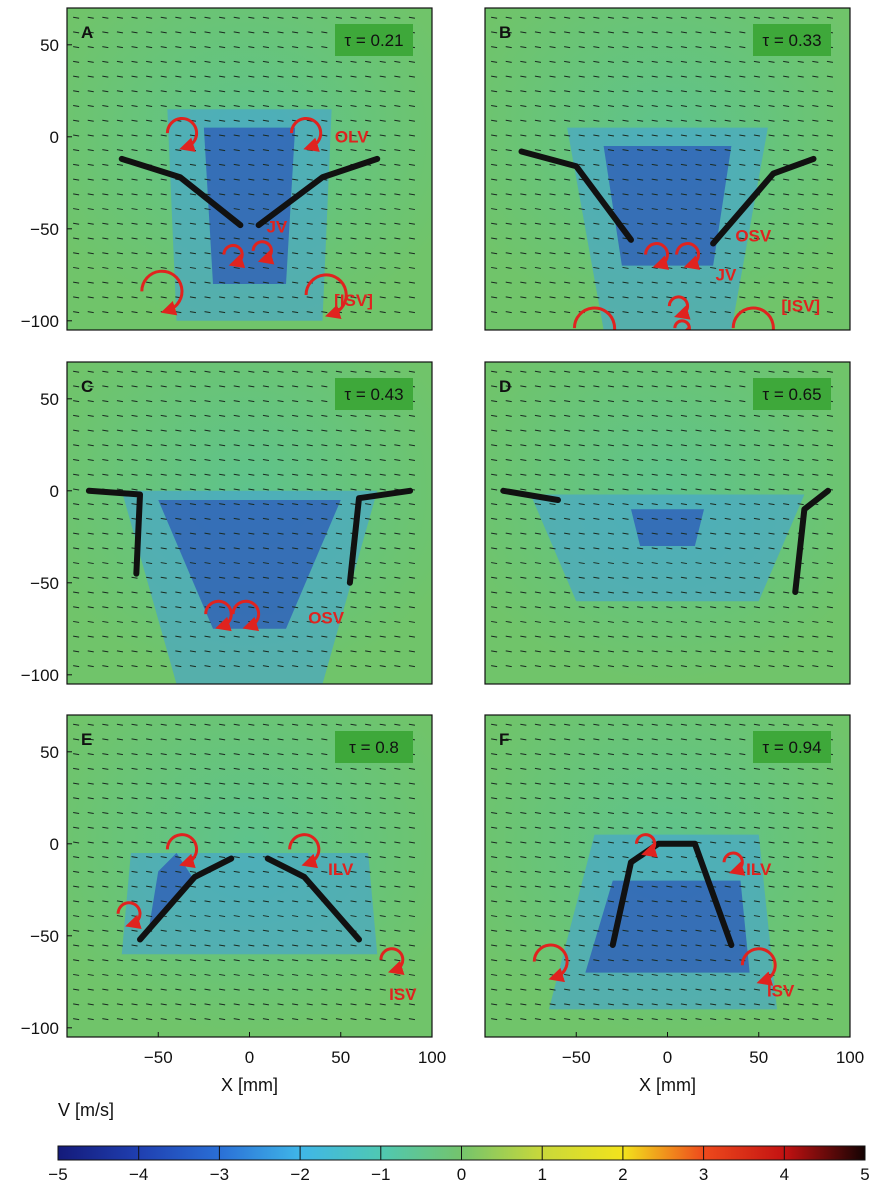 This screenshot has height=1185, width=870. What do you see at coordinates (688, 256) in the screenshot?
I see `vortex-ring` at bounding box center [688, 256].